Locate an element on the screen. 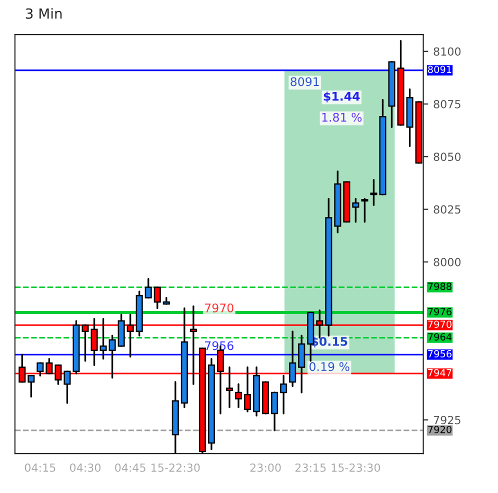 The height and width of the screenshot is (493, 498). x-tick-label: 04:15 is located at coordinates (40, 467).